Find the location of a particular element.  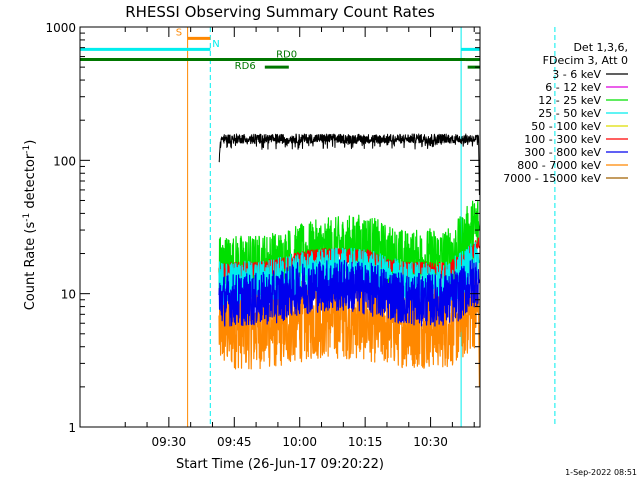

y-tick-label: 100 is located at coordinates (64, 161).